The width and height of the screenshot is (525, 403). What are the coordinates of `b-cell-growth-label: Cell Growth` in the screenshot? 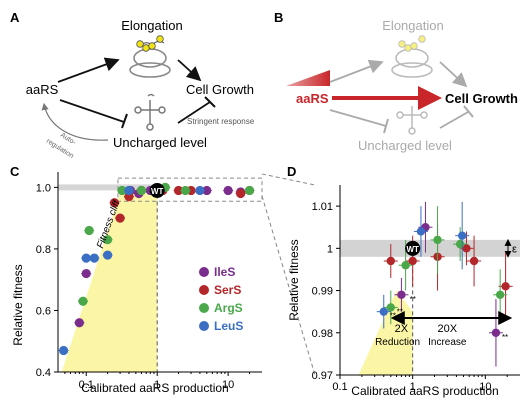 It's located at (481, 98).